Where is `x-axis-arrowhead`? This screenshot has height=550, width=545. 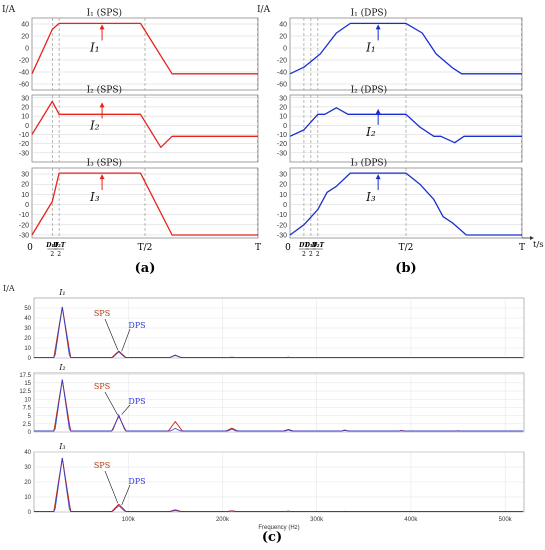 x-axis-arrowhead is located at coordinates (532, 238).